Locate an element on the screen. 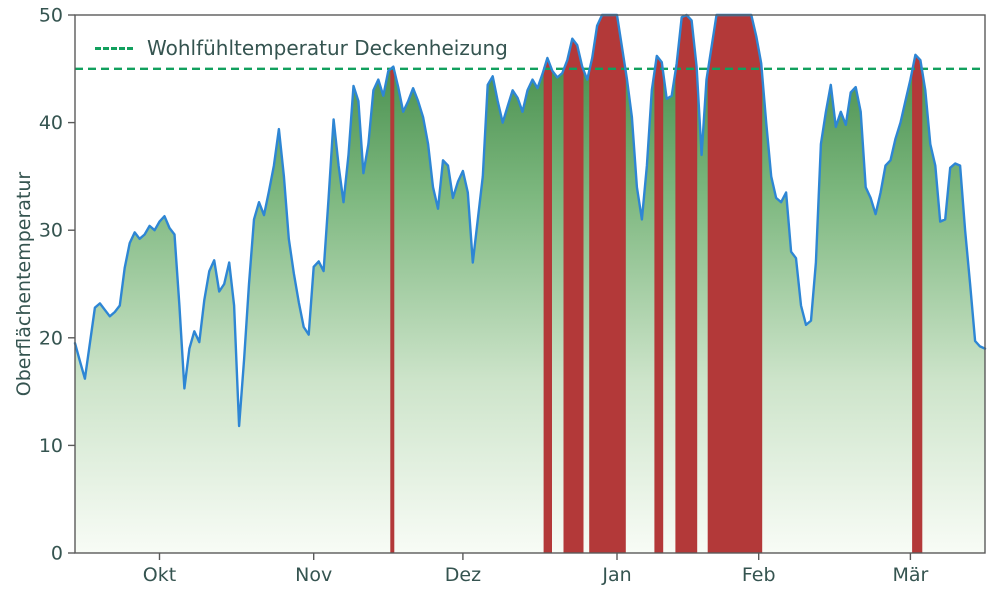 This screenshot has height=604, width=1000. x-tick-label: Mär is located at coordinates (910, 575).